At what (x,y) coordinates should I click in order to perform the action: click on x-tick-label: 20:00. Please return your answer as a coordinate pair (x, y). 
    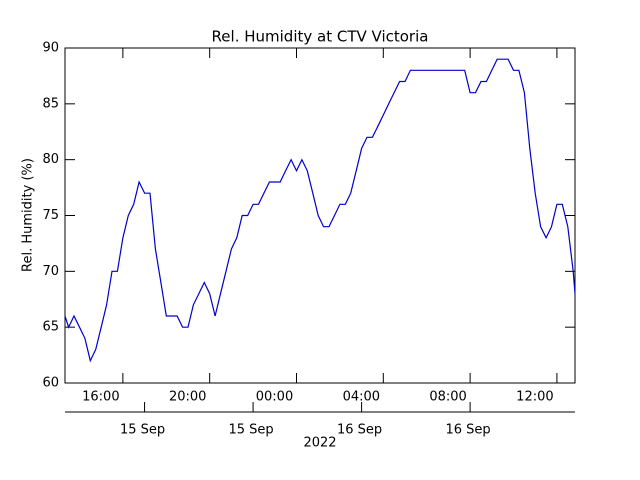
    Looking at the image, I should click on (187, 397).